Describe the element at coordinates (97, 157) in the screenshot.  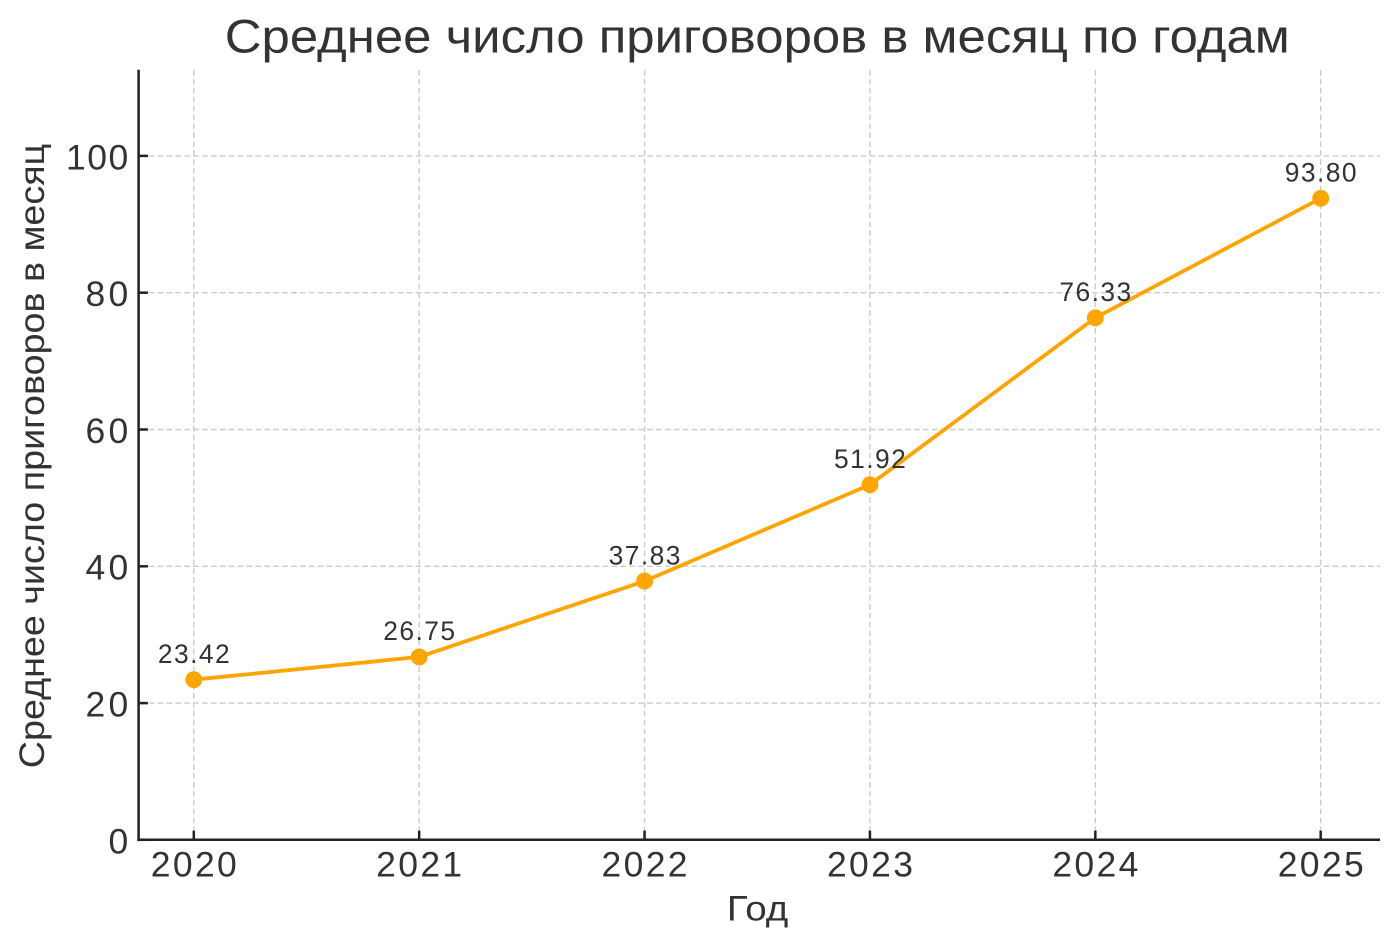
I see `svg-text: 100` at that location.